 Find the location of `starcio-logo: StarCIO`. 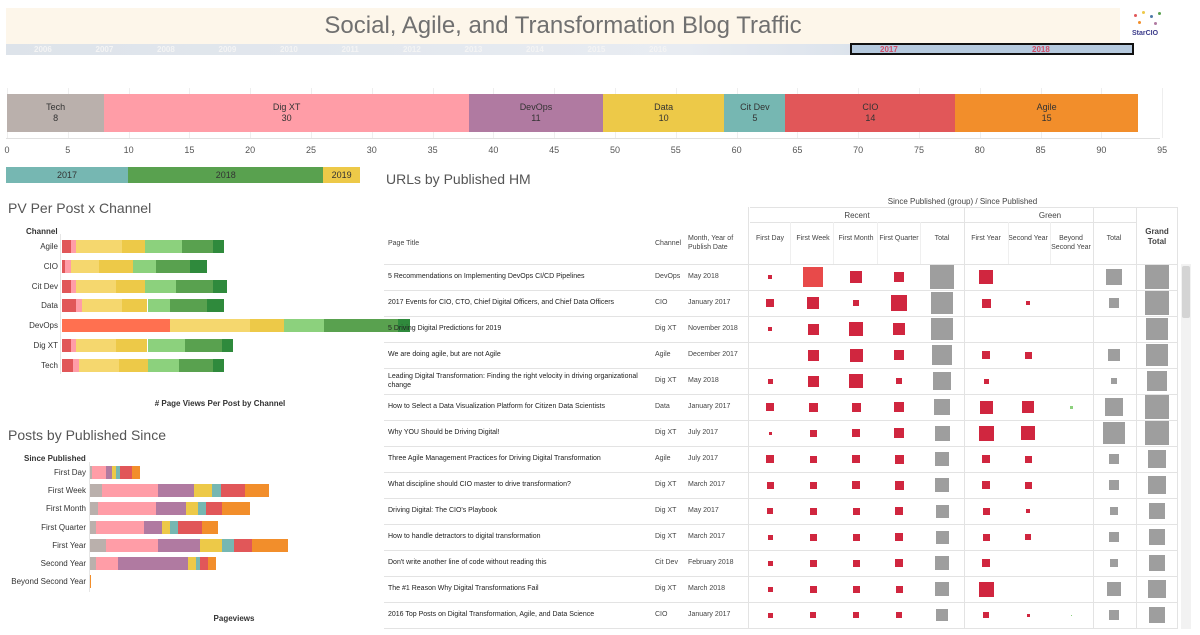

starcio-logo: StarCIO is located at coordinates (1148, 26).